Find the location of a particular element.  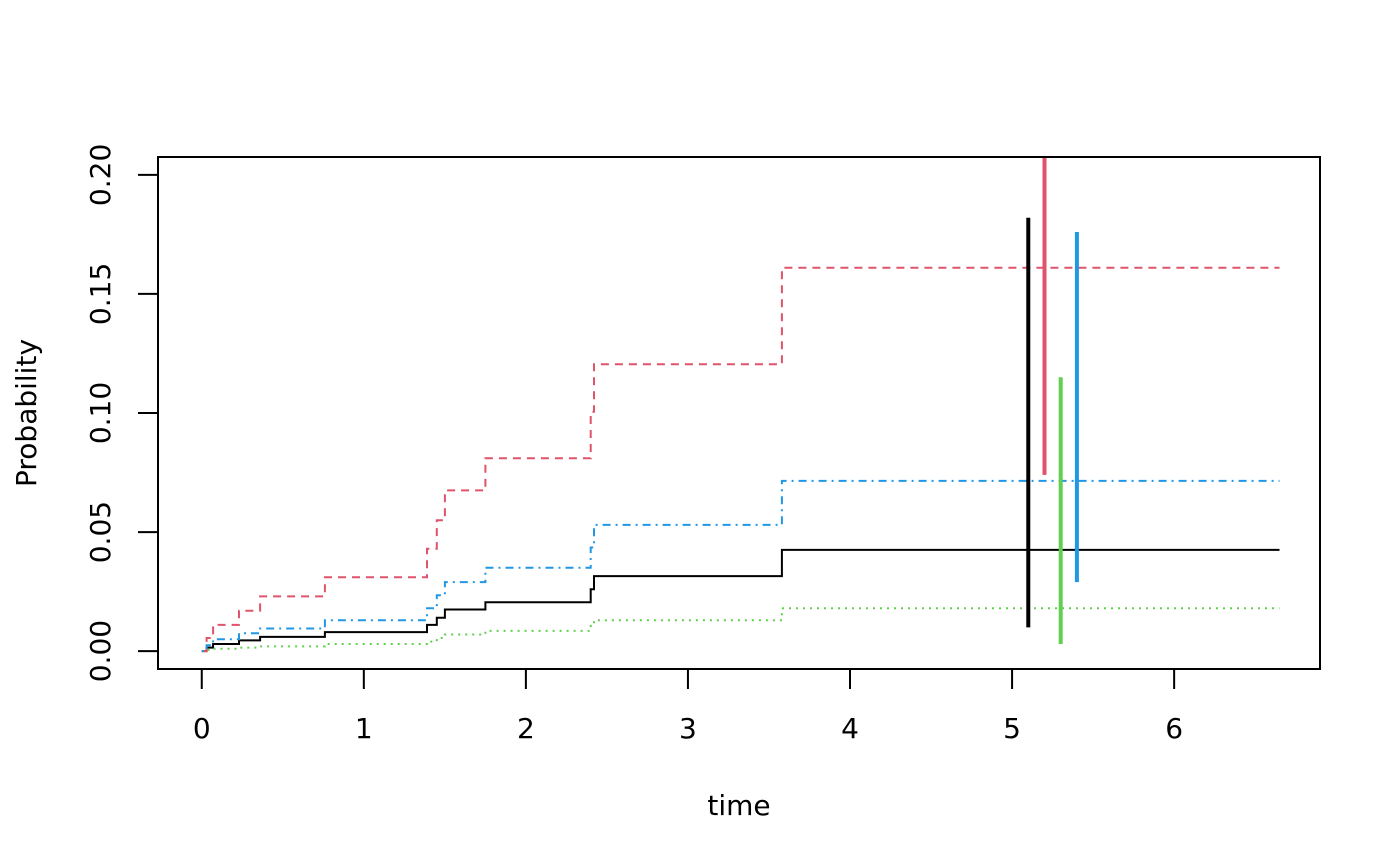

x-tick-label: 5 is located at coordinates (1012, 728).